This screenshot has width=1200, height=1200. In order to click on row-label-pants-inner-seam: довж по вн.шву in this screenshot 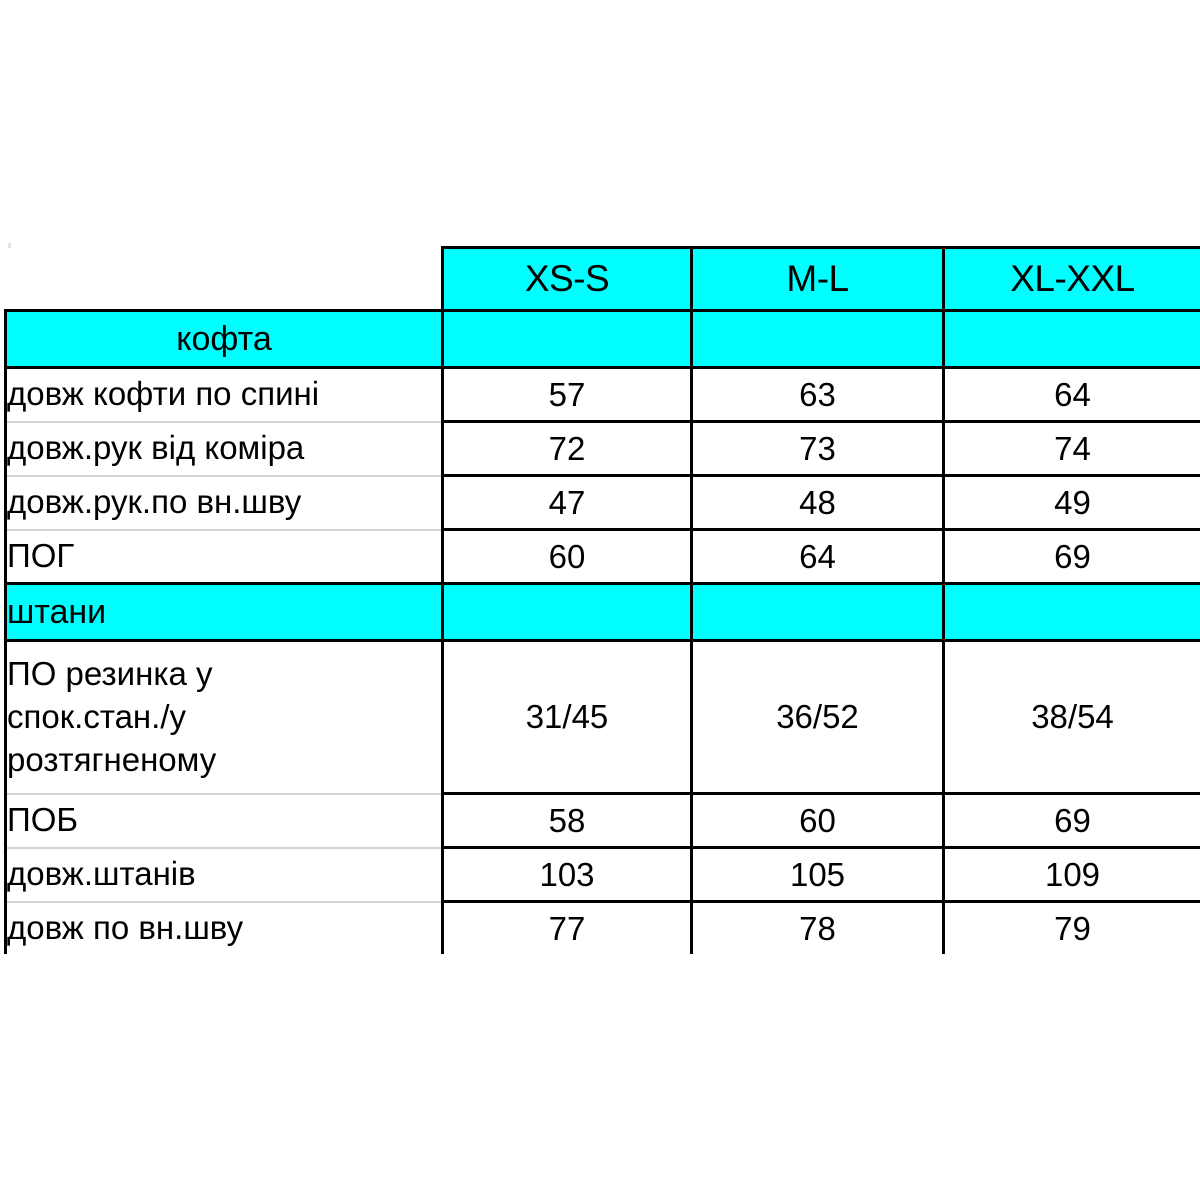, I will do `click(224, 927)`.